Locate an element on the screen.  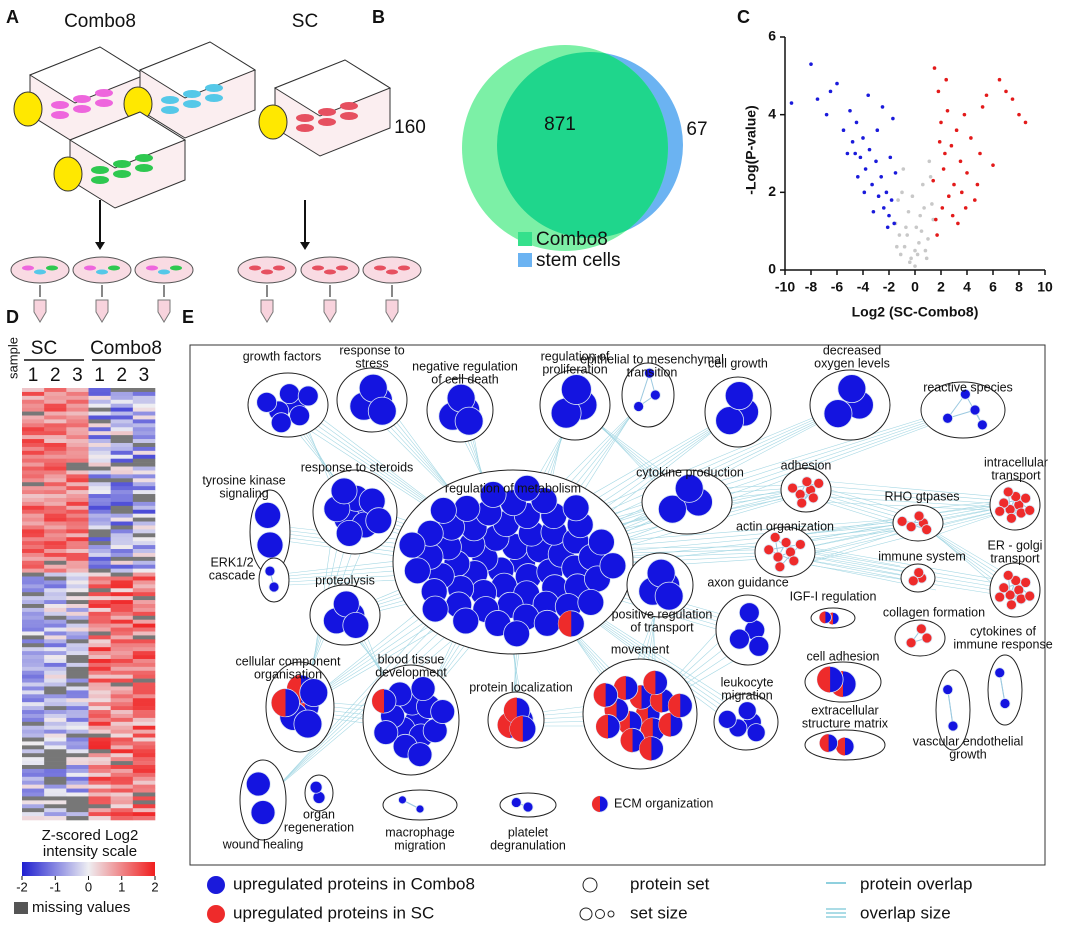
culture-drawing is located at coordinates (216, 182).